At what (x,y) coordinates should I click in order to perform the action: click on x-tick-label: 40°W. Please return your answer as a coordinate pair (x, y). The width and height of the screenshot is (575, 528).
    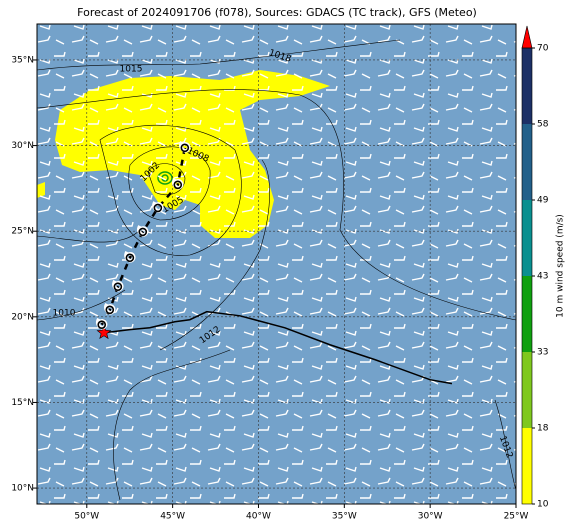
    Looking at the image, I should click on (258, 517).